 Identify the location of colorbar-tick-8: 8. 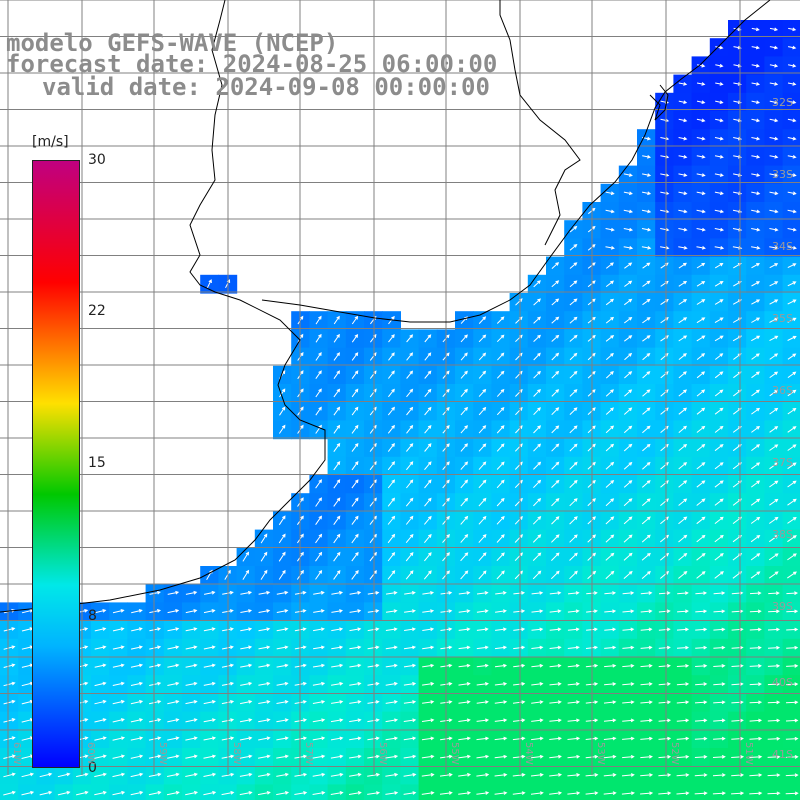
(92, 616).